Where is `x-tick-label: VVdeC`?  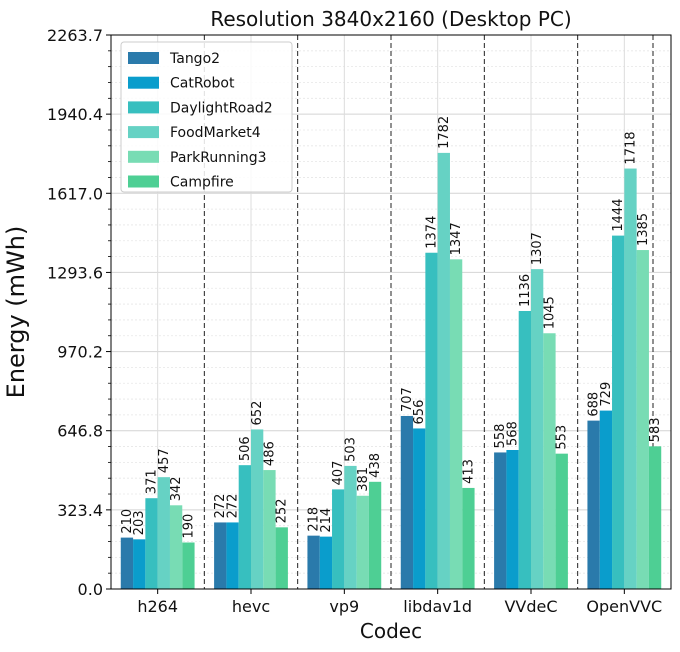 x-tick-label: VVdeC is located at coordinates (530, 606).